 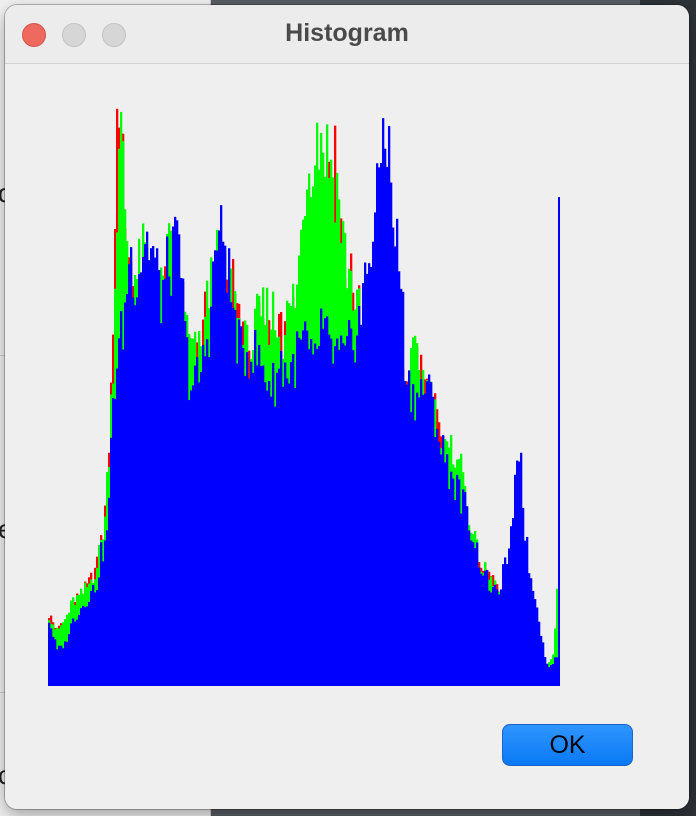 I want to click on title-bar: Histogram, so click(x=347, y=34).